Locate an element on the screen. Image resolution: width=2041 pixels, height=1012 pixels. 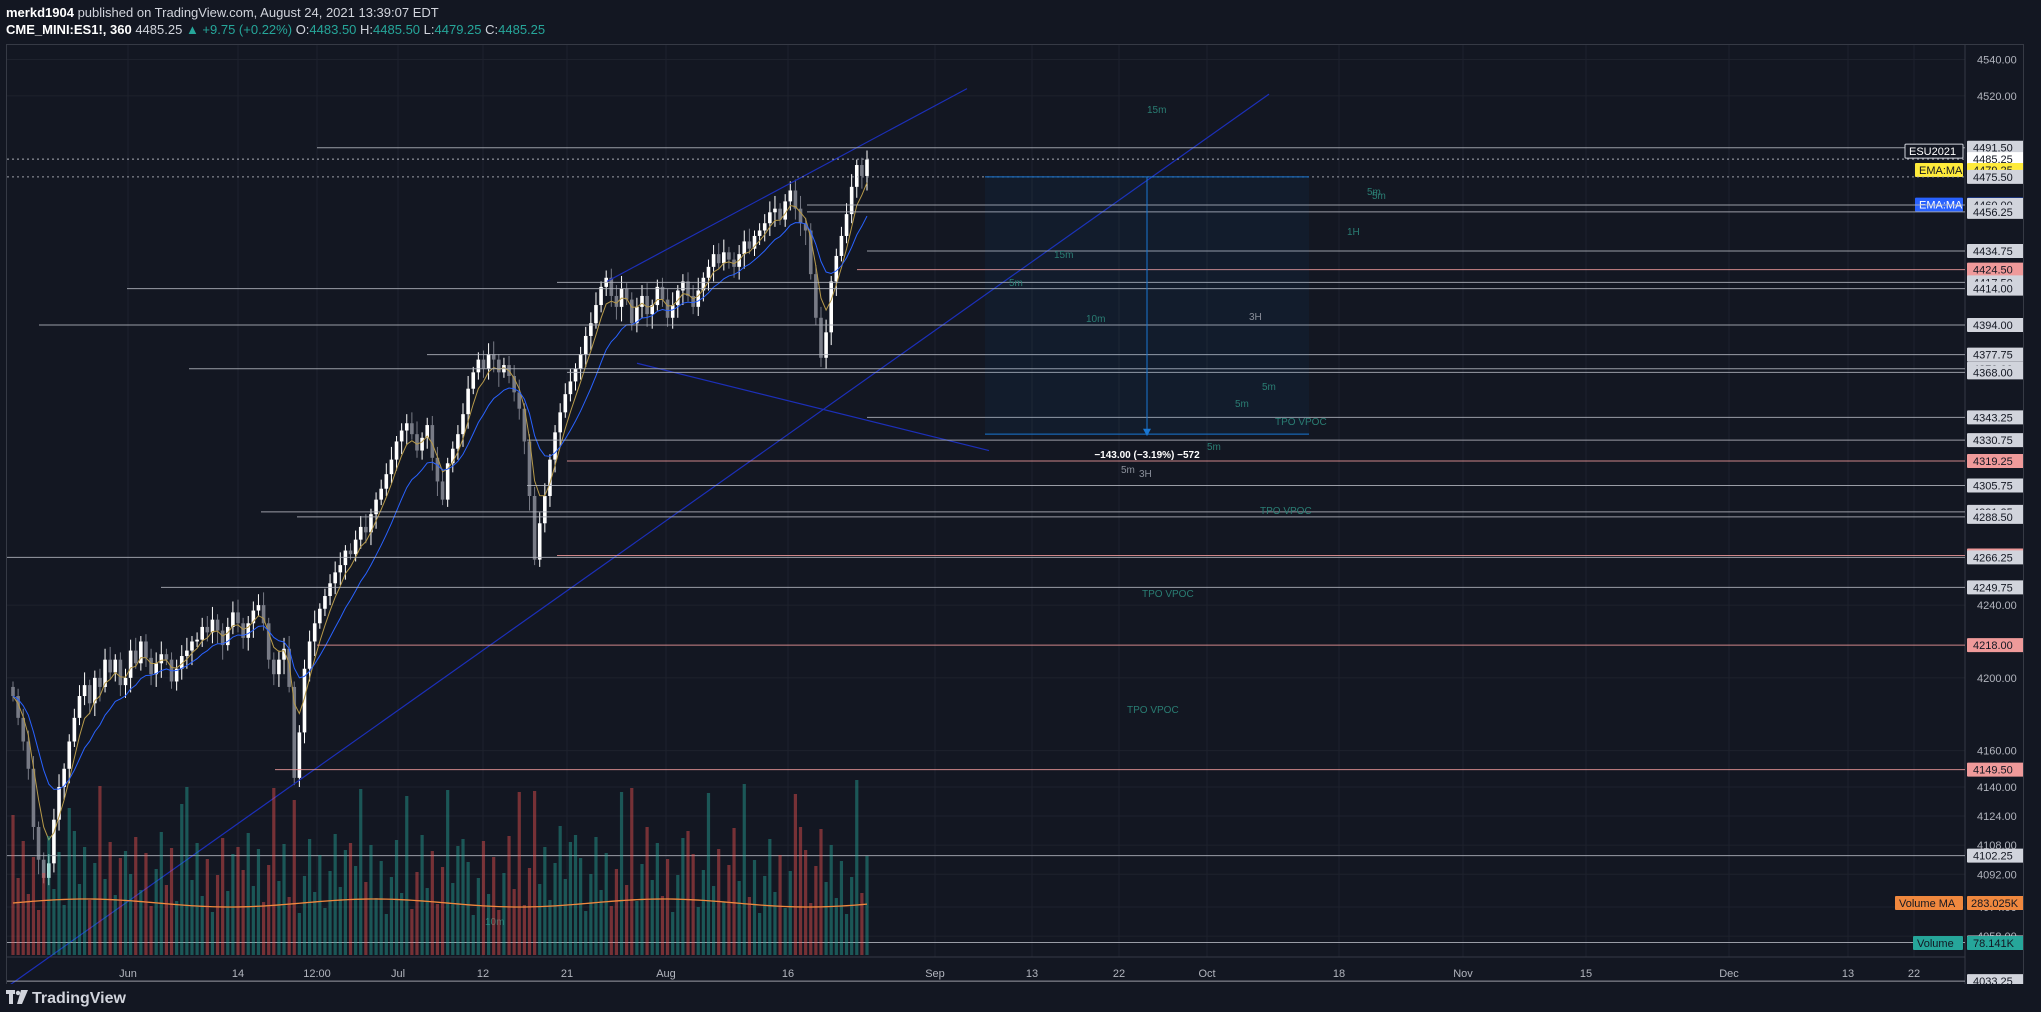
x-tick-label: 12 is located at coordinates (483, 974).